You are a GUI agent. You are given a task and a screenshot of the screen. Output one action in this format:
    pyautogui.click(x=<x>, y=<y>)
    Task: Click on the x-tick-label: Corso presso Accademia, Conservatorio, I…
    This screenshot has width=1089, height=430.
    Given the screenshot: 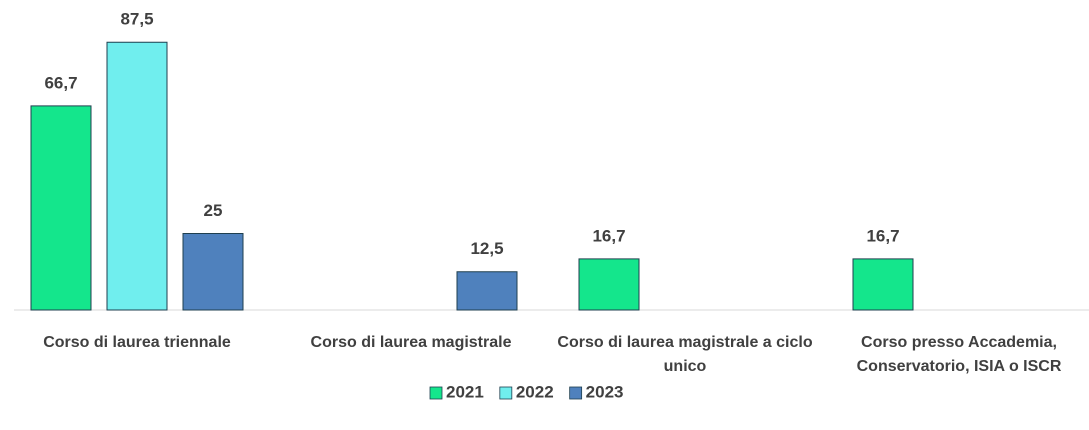 What is the action you would take?
    pyautogui.click(x=959, y=354)
    